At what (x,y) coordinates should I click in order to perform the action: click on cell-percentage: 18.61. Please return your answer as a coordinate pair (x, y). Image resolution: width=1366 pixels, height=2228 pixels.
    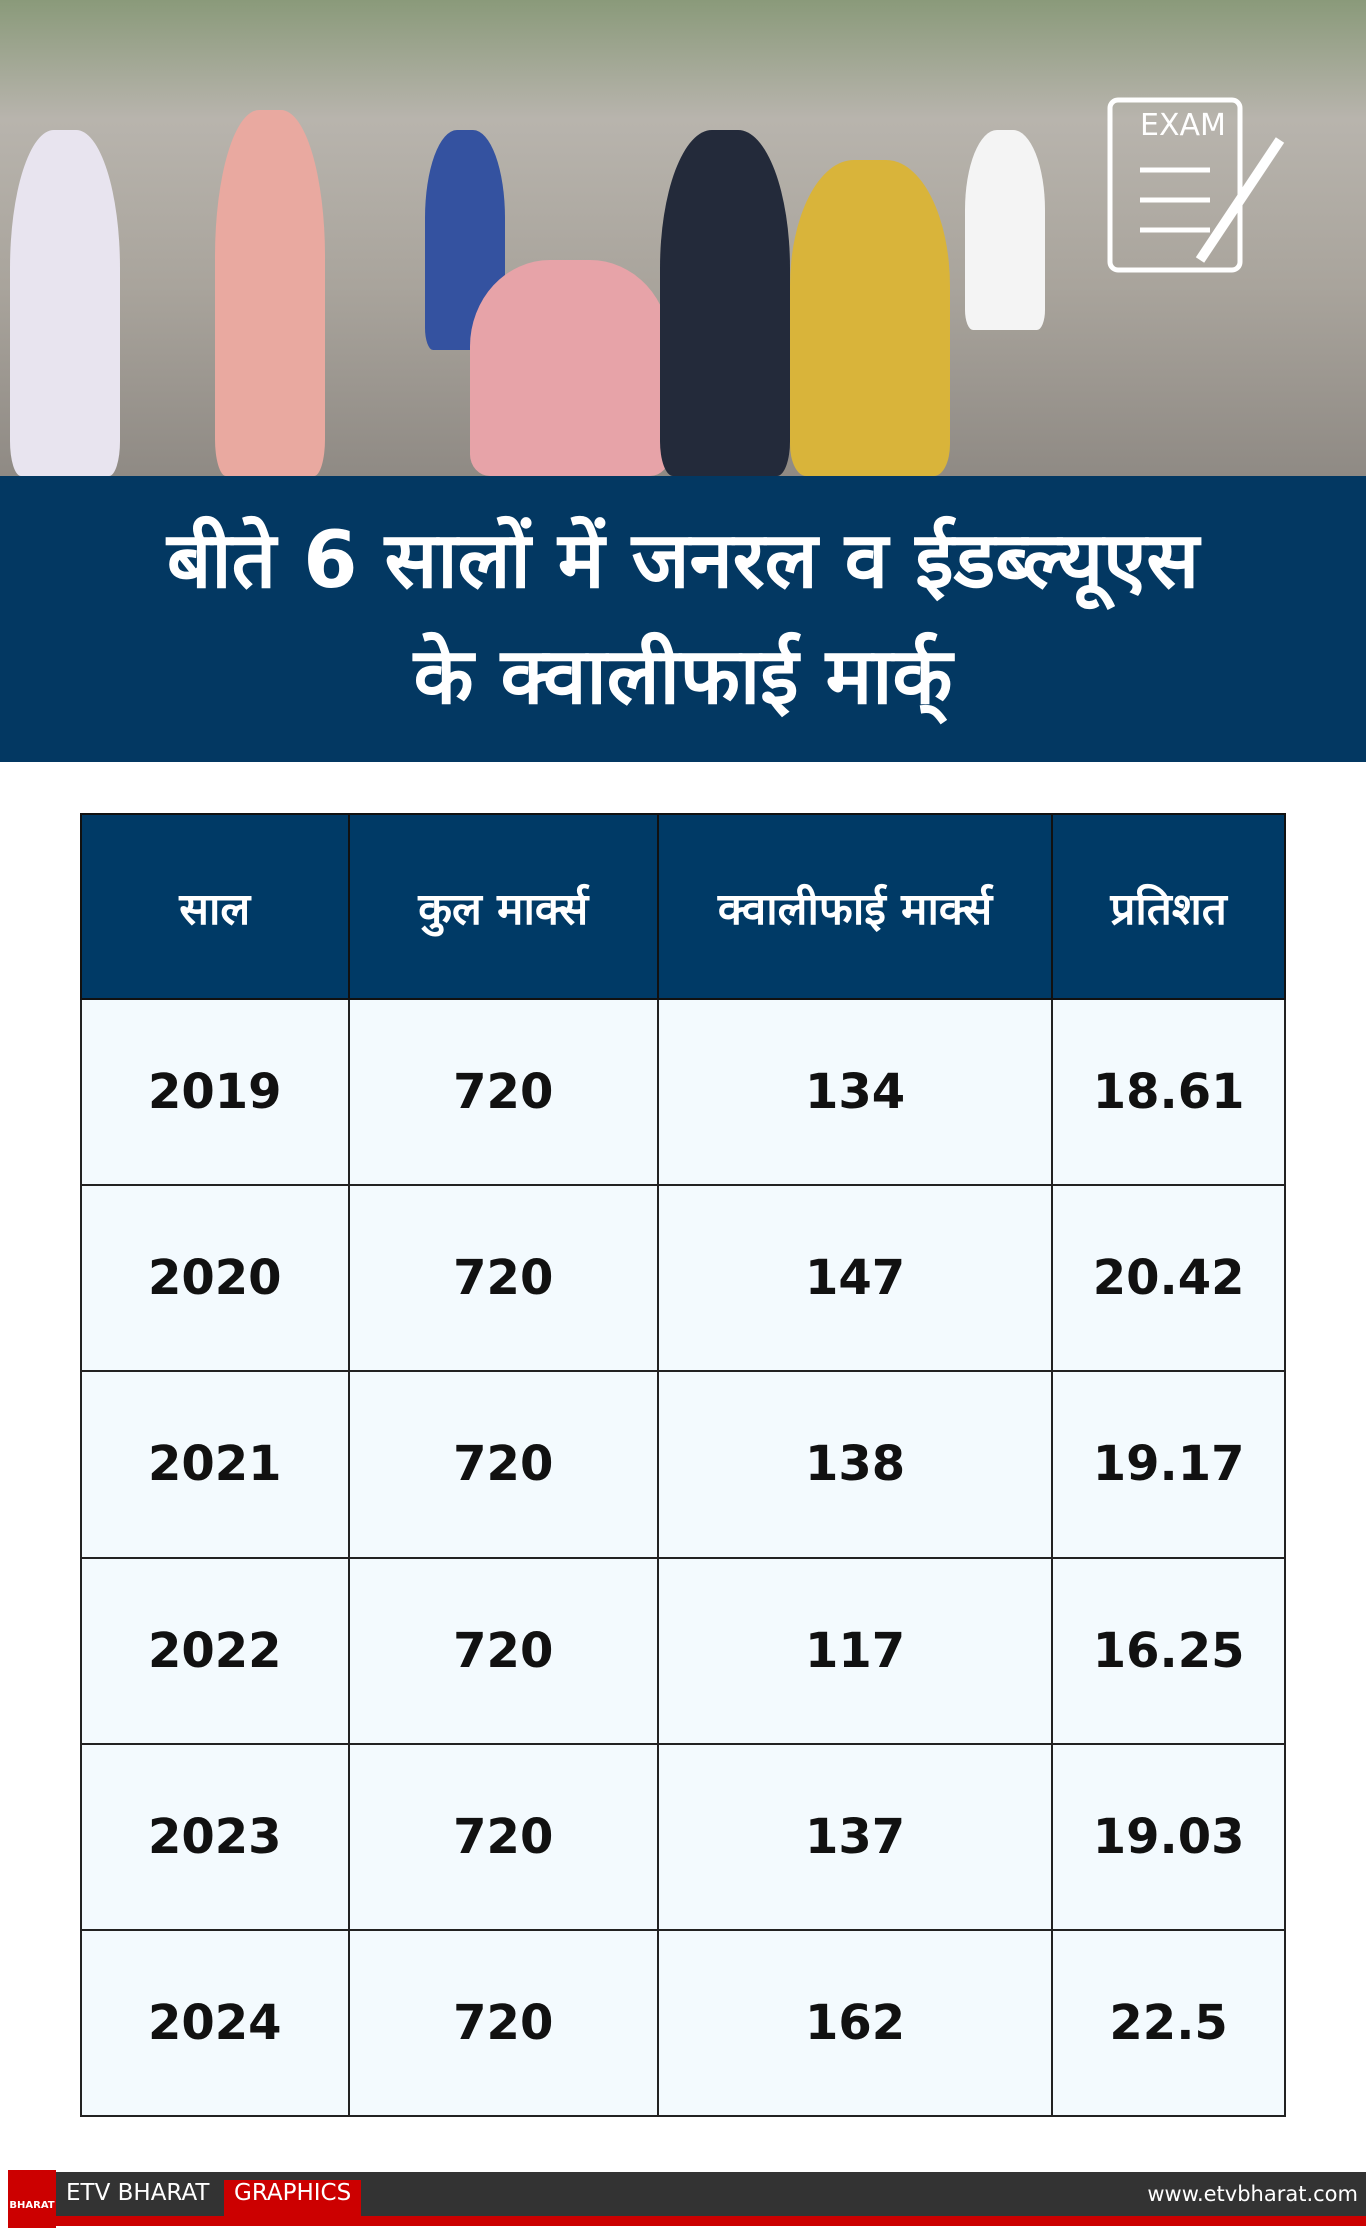
    Looking at the image, I should click on (1168, 1092).